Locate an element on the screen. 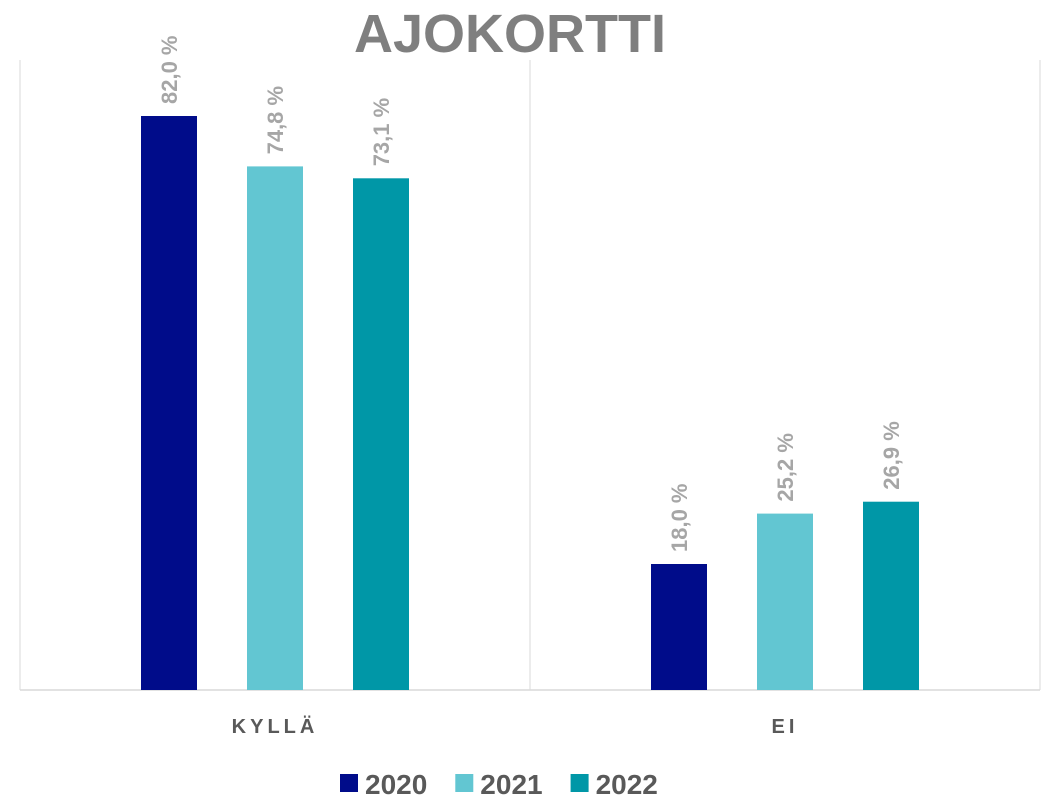 The width and height of the screenshot is (1046, 799). data-label: 25,2 % is located at coordinates (785, 467).